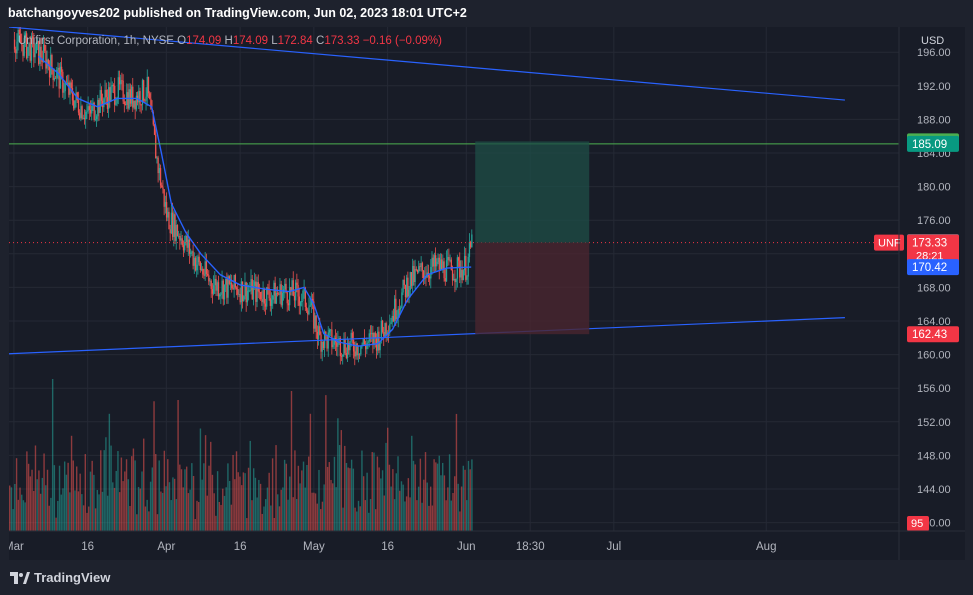 The width and height of the screenshot is (973, 595). What do you see at coordinates (486, 578) in the screenshot?
I see `footer-bar: TradingView` at bounding box center [486, 578].